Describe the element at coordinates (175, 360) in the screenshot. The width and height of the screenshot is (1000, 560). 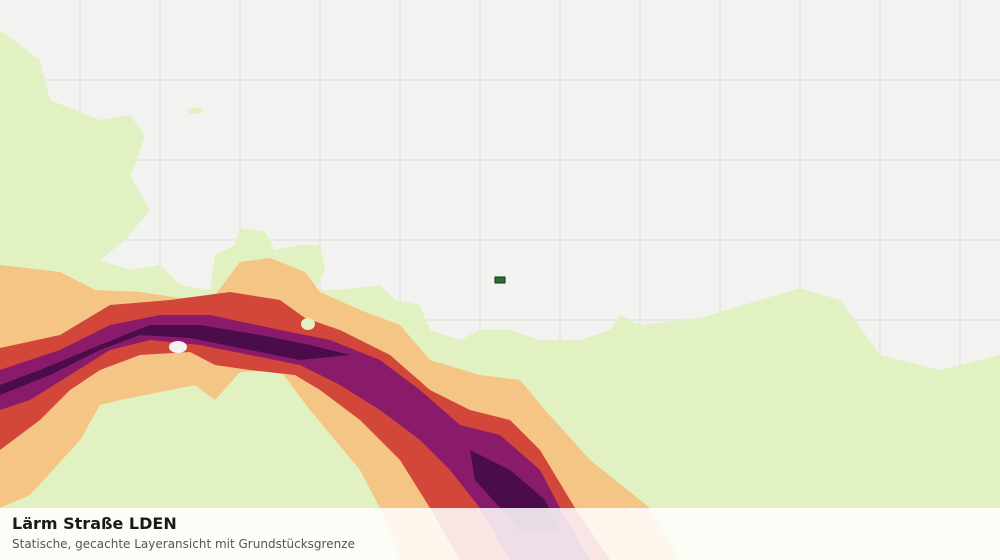
I see `noise-zone-extreme` at that location.